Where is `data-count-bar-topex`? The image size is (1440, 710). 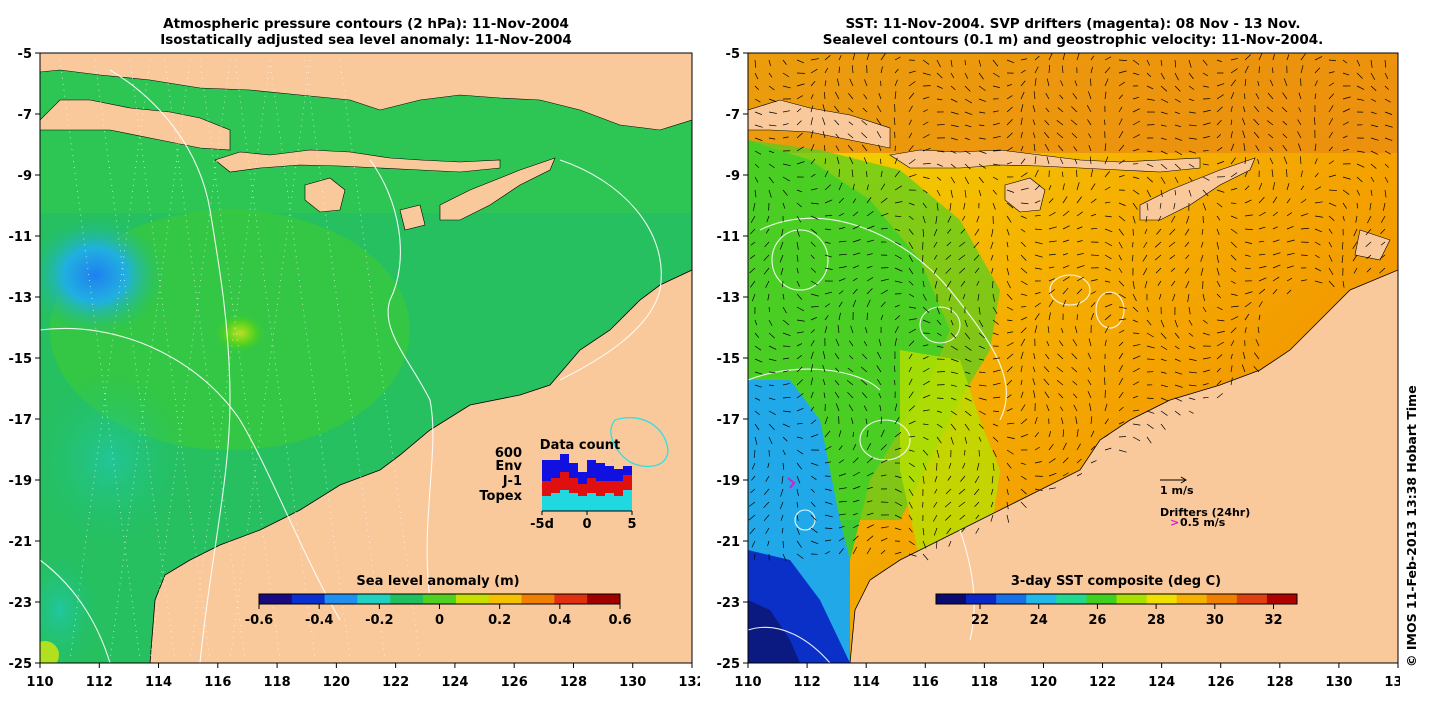 data-count-bar-topex is located at coordinates (591, 502).